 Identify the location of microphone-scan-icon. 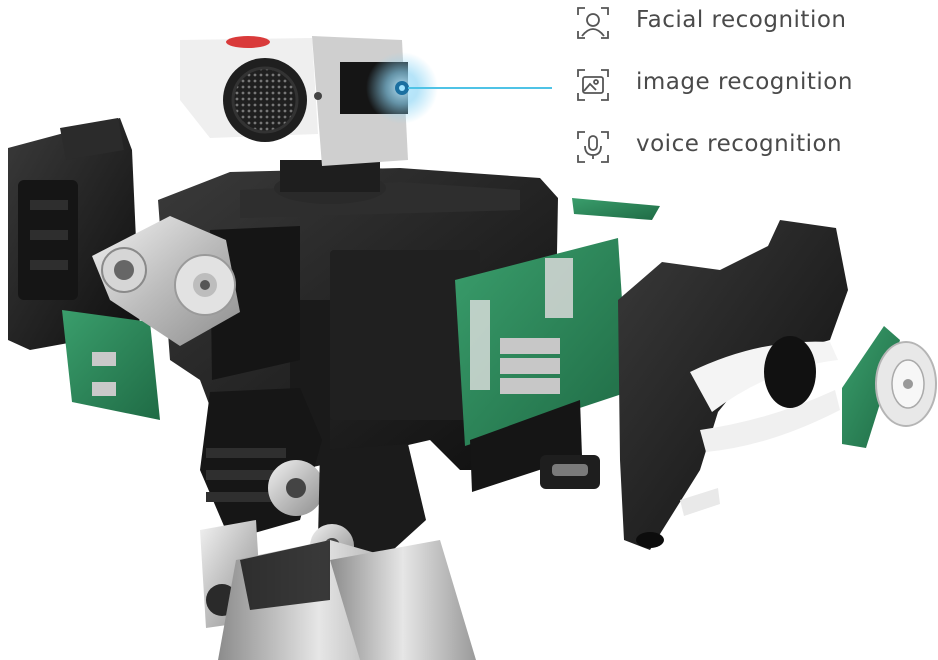
(593, 147).